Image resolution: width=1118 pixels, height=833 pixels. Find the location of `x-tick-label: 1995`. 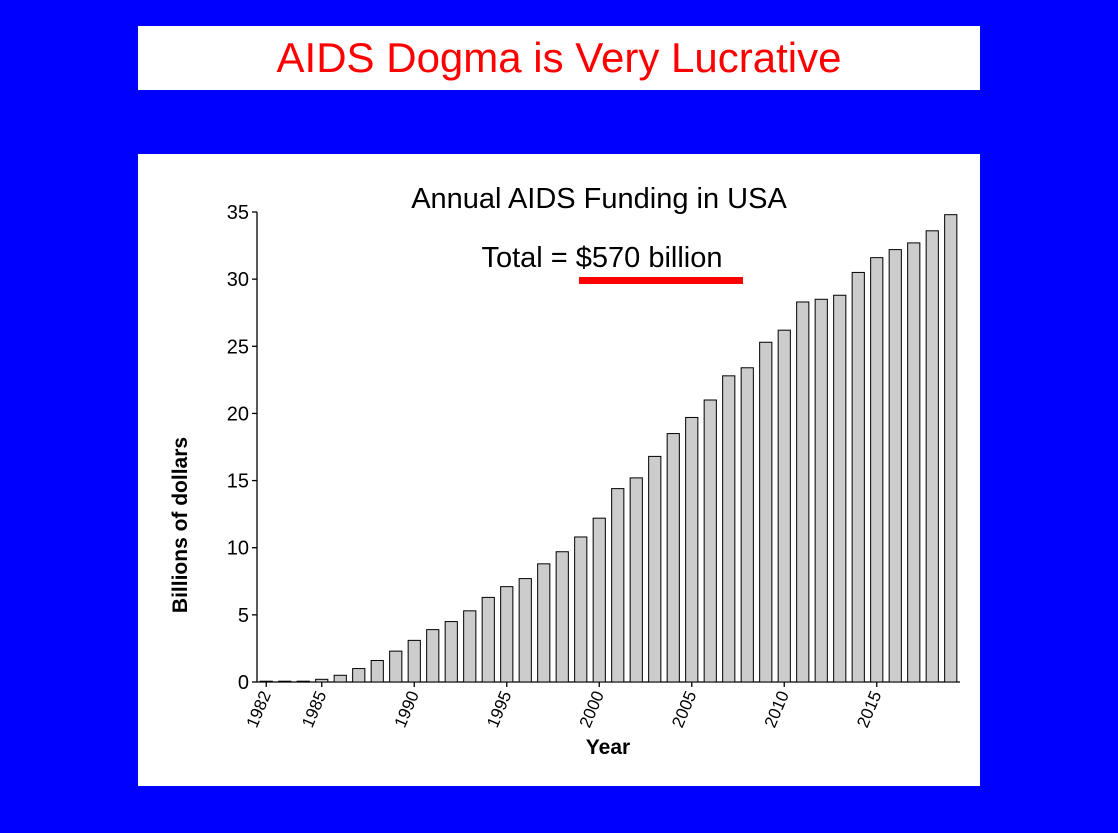

x-tick-label: 1995 is located at coordinates (499, 709).